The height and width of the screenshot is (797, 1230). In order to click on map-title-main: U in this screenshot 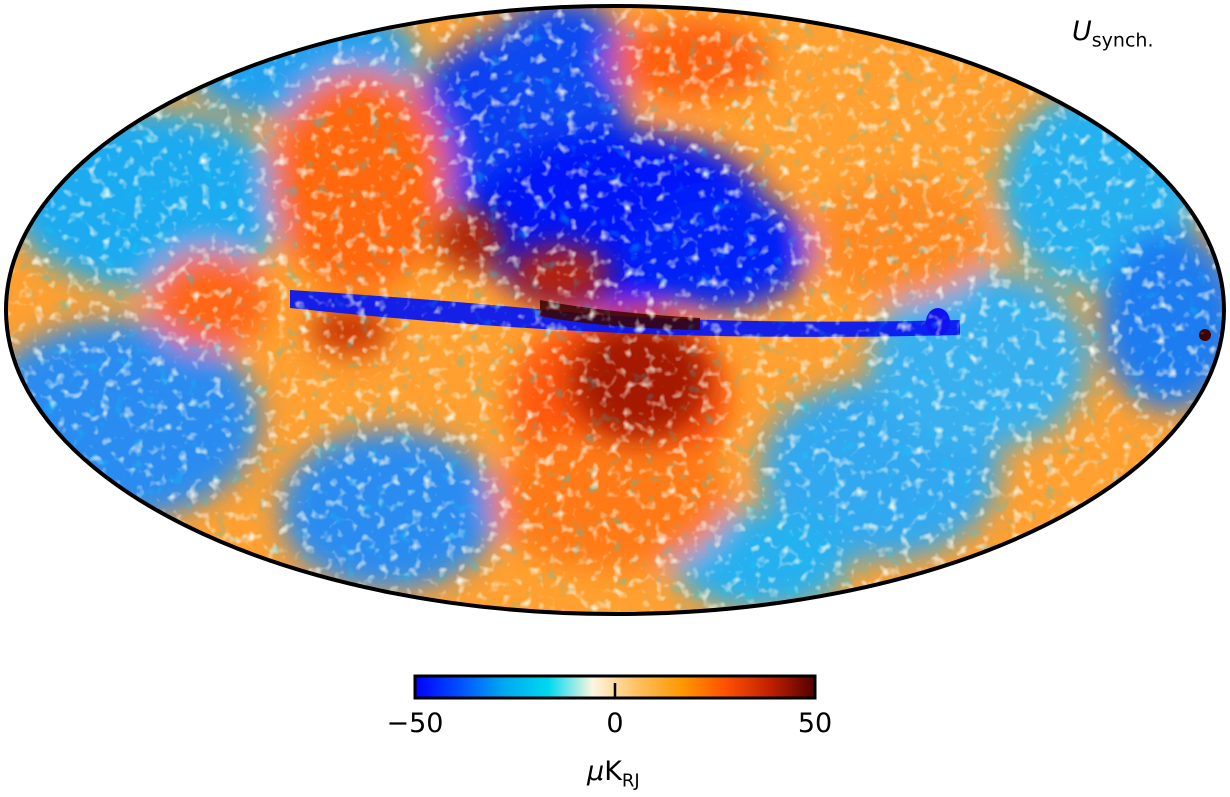, I will do `click(1082, 31)`.